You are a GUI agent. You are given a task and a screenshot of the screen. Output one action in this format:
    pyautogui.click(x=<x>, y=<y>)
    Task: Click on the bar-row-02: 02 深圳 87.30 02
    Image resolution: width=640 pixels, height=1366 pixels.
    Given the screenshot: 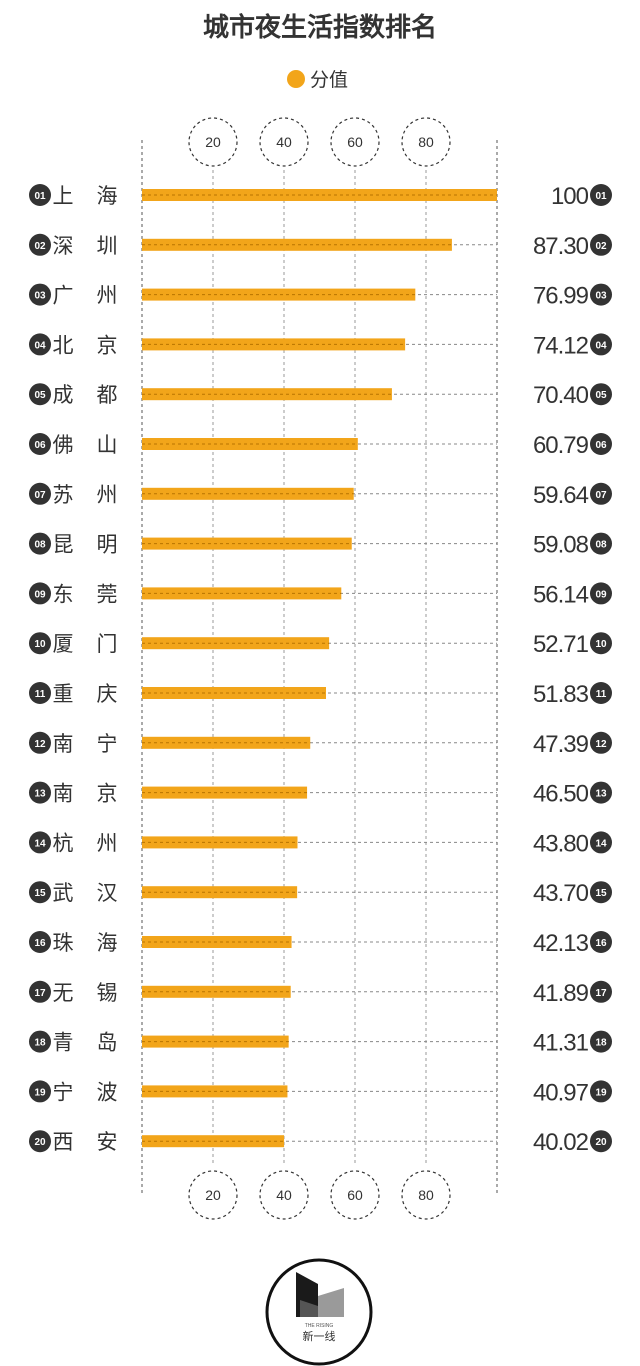 What is the action you would take?
    pyautogui.click(x=320, y=246)
    